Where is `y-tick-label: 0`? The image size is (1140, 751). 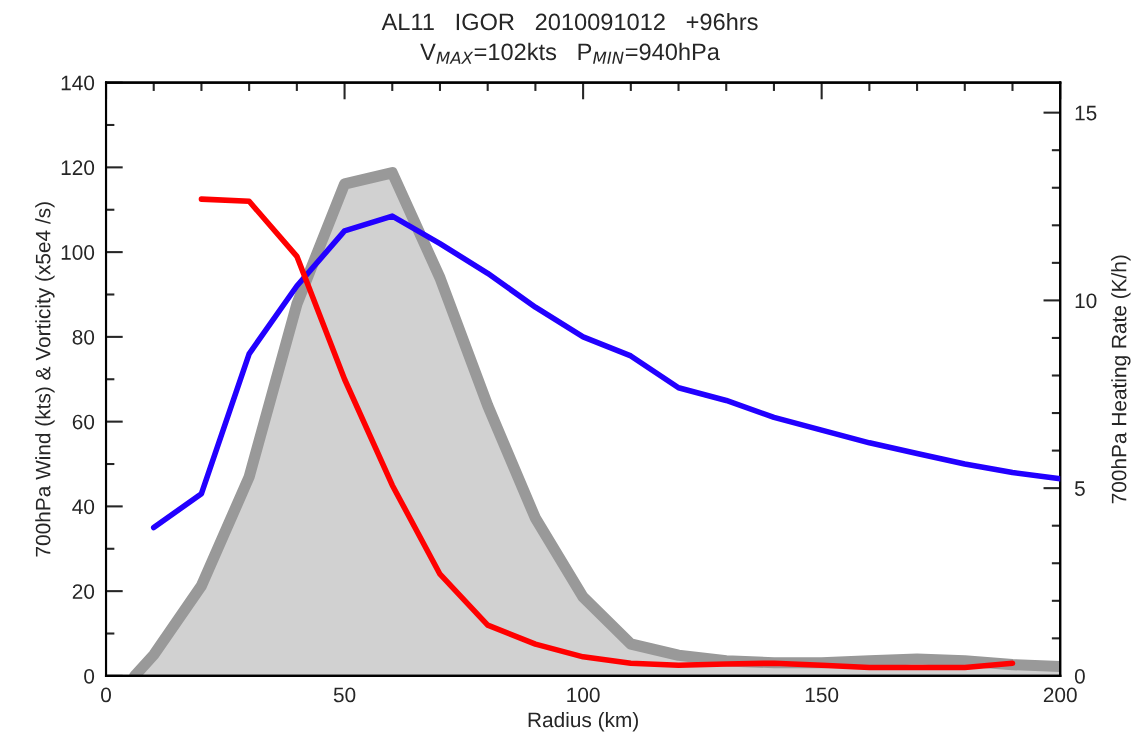
y-tick-label: 0 is located at coordinates (89, 676).